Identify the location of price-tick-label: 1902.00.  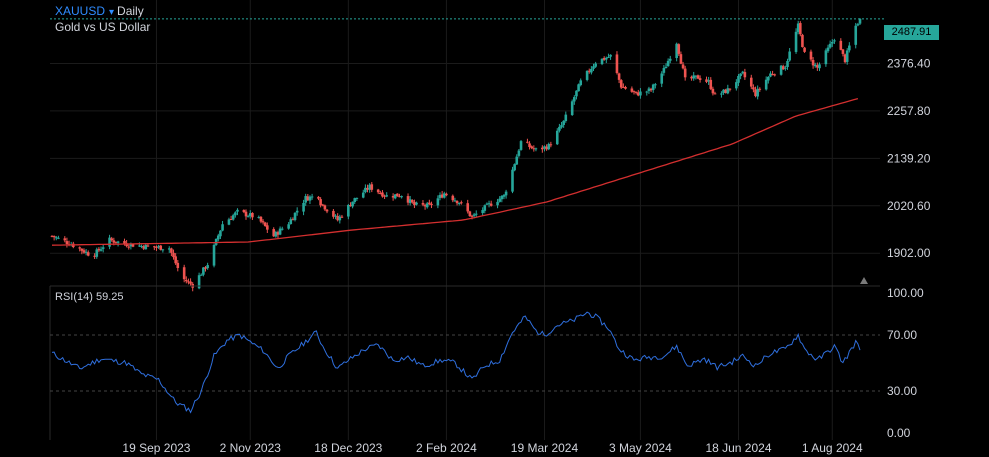
(909, 253).